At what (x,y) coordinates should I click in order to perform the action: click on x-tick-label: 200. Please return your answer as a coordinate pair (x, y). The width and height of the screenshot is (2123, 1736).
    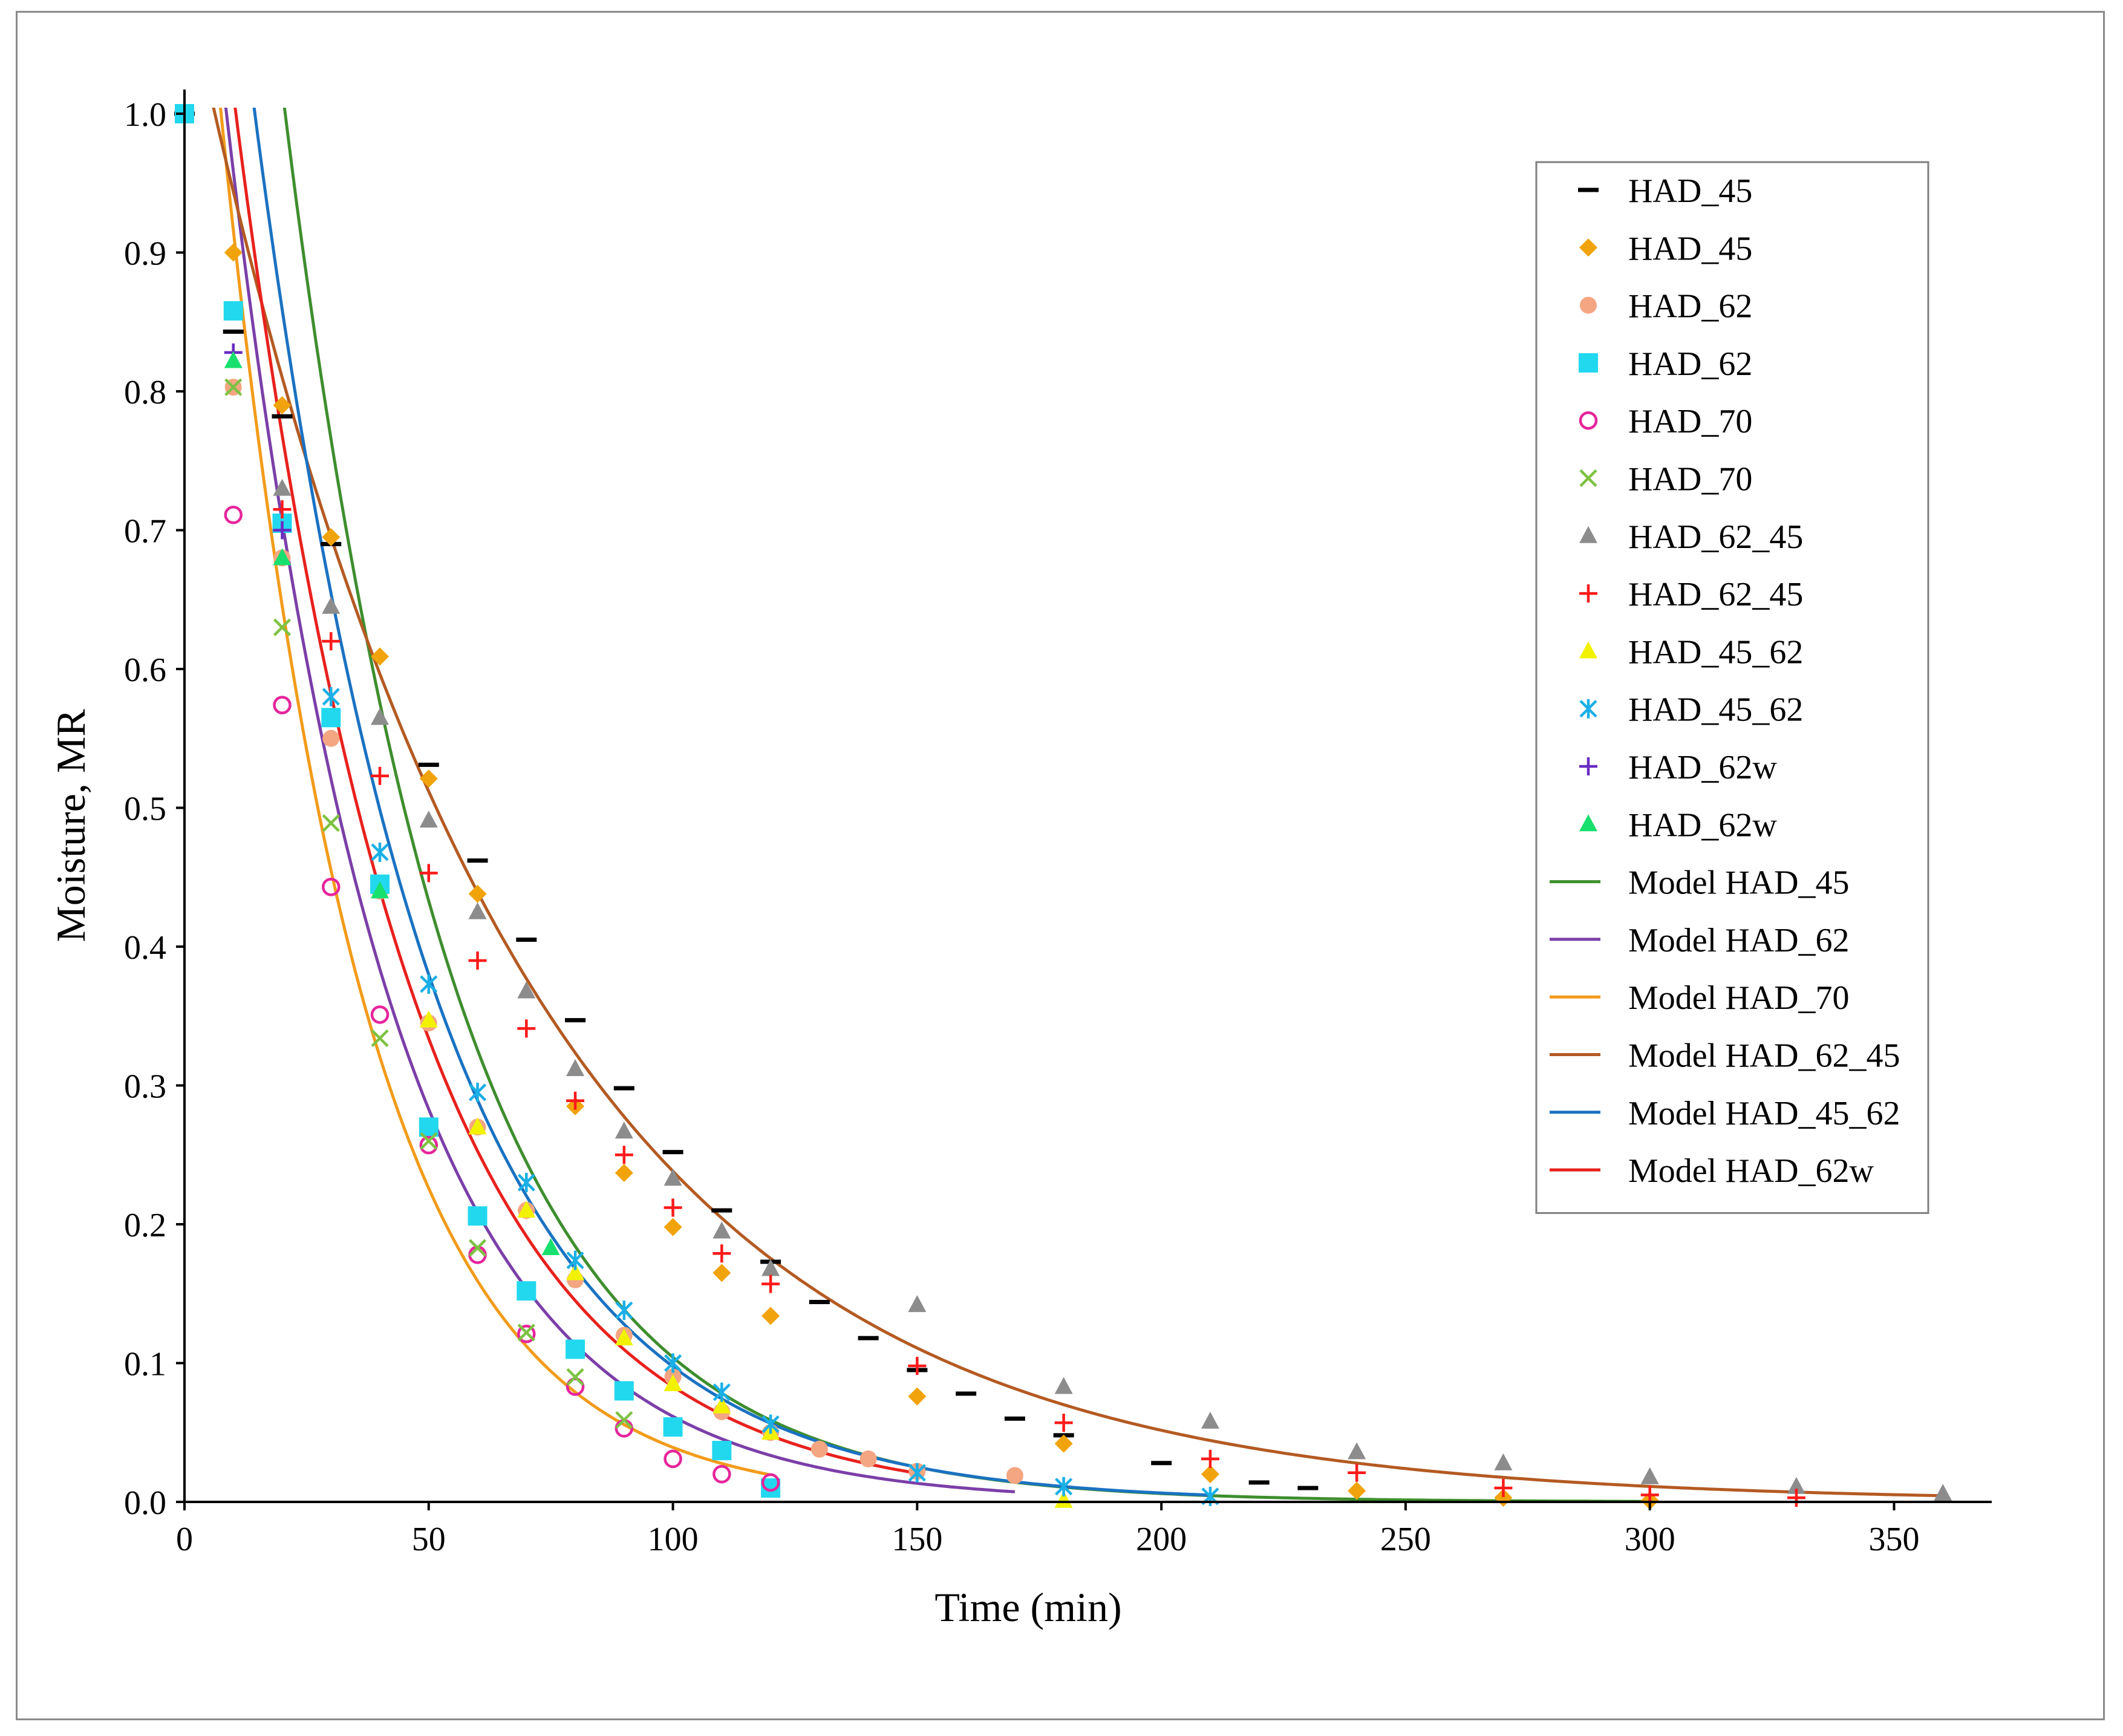
    Looking at the image, I should click on (1161, 1539).